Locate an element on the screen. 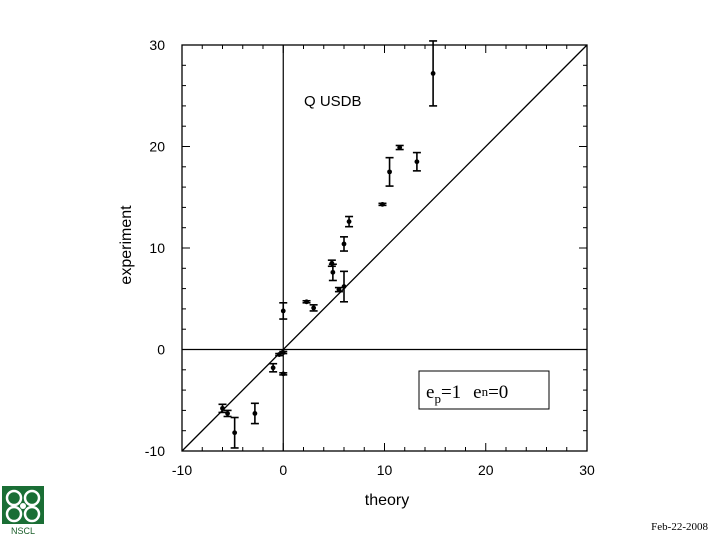 This screenshot has width=720, height=540. en-base: e is located at coordinates (477, 392).